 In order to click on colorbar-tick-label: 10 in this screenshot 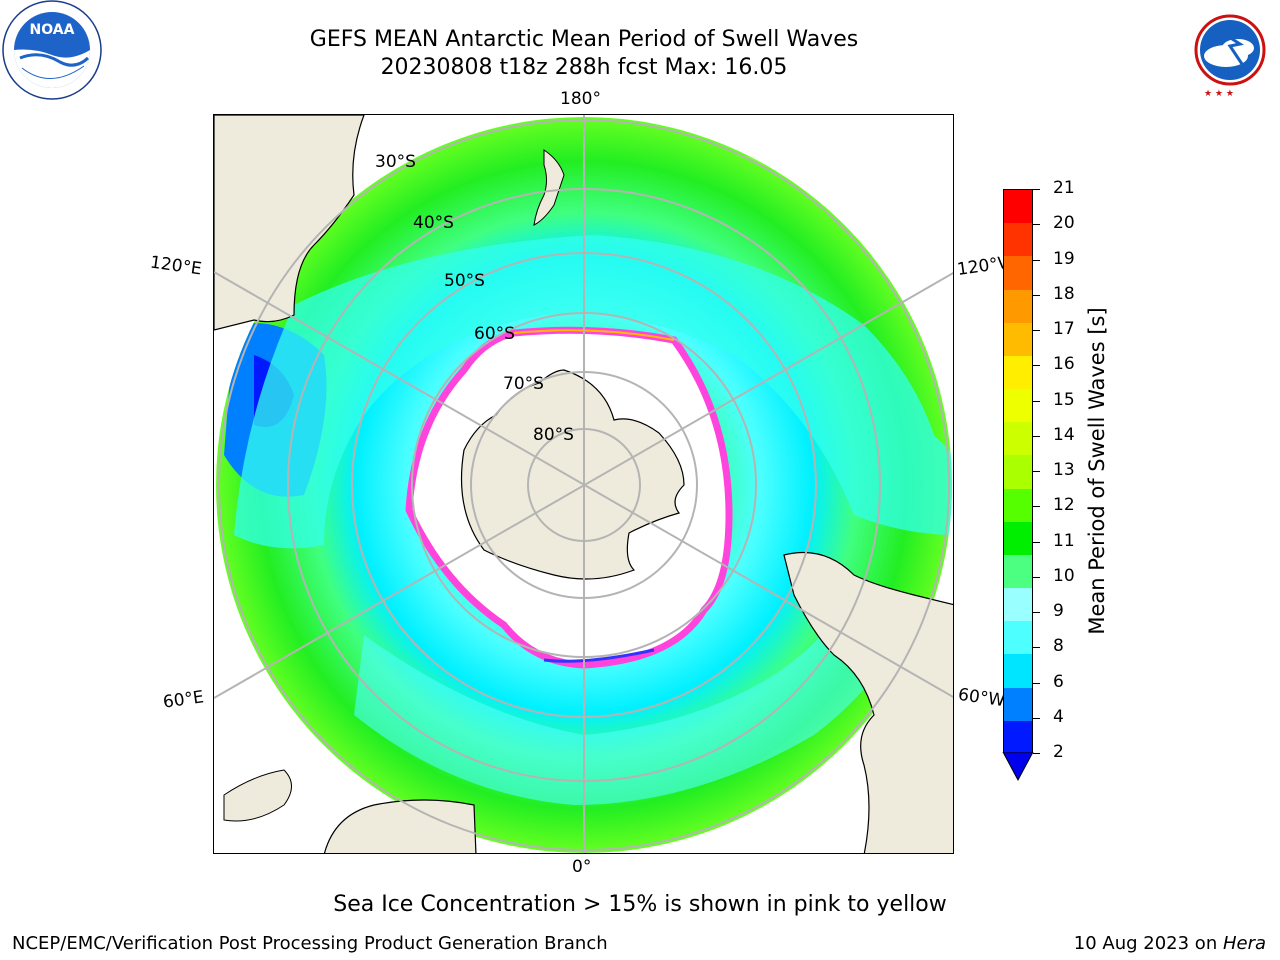, I will do `click(1064, 575)`.